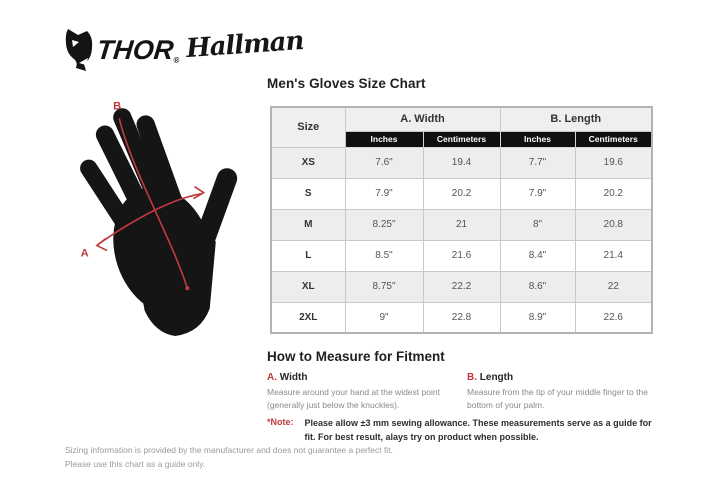 This screenshot has width=720, height=492. I want to click on fitment-section-title: How to Measure for Fitment, so click(356, 356).